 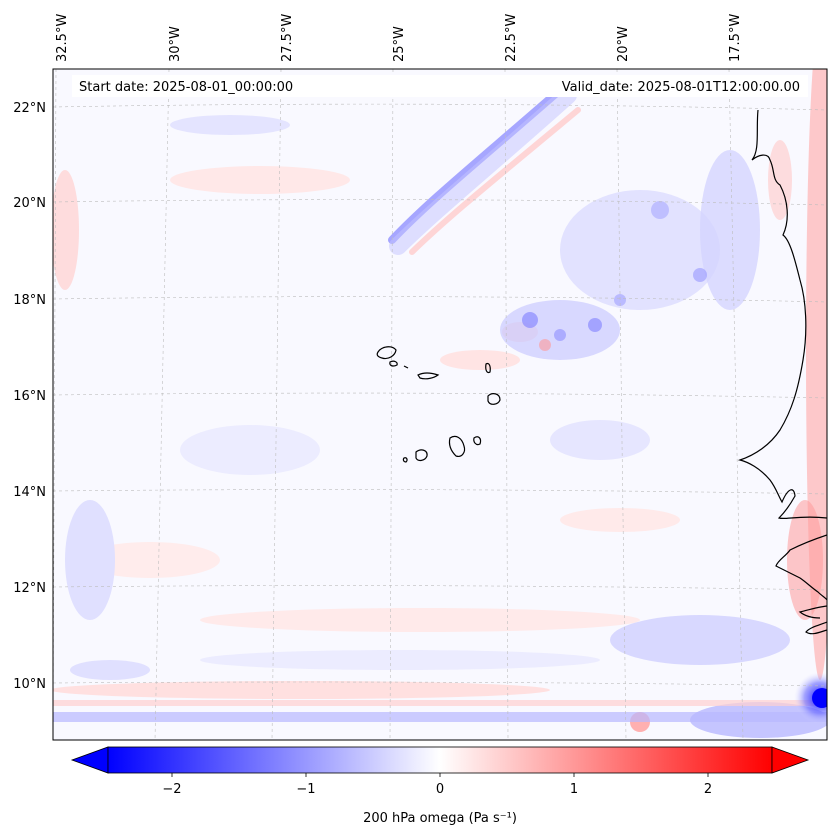 What do you see at coordinates (511, 38) in the screenshot?
I see `lon-label: 22.5°W` at bounding box center [511, 38].